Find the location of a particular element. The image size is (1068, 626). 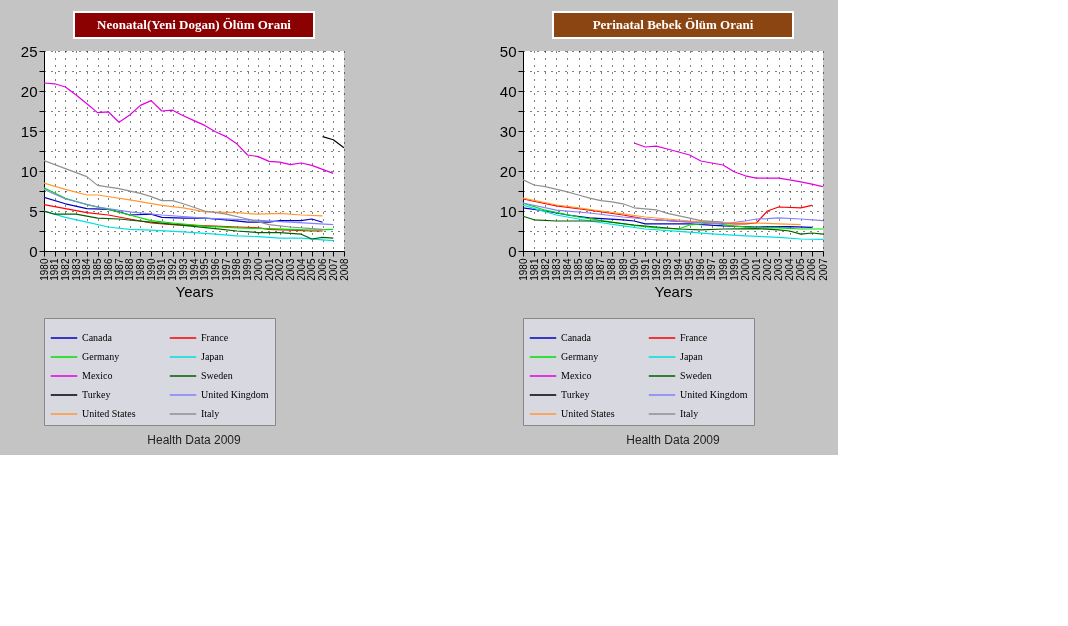

x-tick-label: 1981 is located at coordinates (534, 269).